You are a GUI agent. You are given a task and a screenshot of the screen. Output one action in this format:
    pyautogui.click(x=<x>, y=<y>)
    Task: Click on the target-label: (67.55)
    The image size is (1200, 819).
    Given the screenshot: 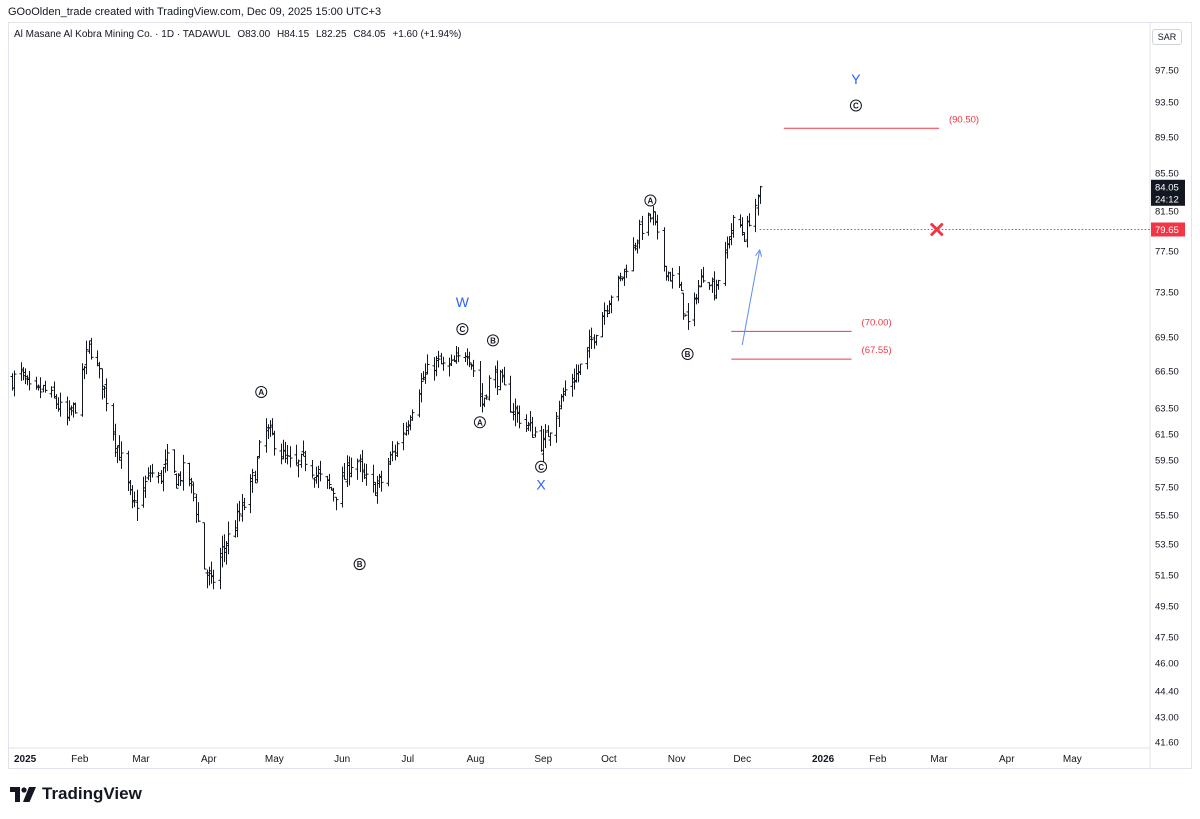 What is the action you would take?
    pyautogui.click(x=877, y=350)
    